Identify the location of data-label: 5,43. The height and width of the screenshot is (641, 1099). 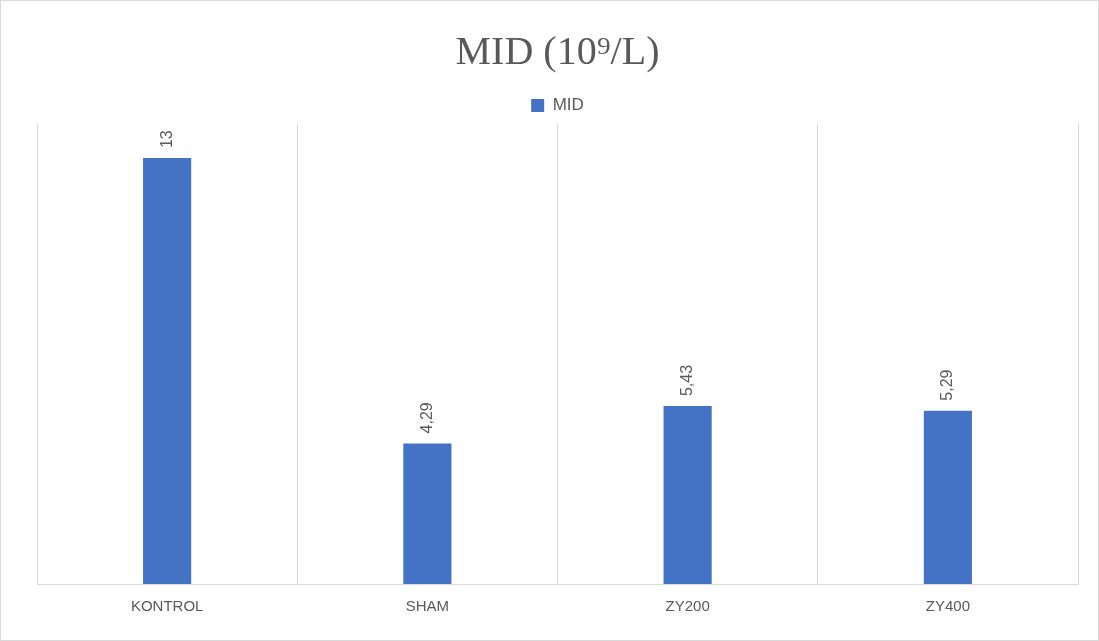
(687, 380).